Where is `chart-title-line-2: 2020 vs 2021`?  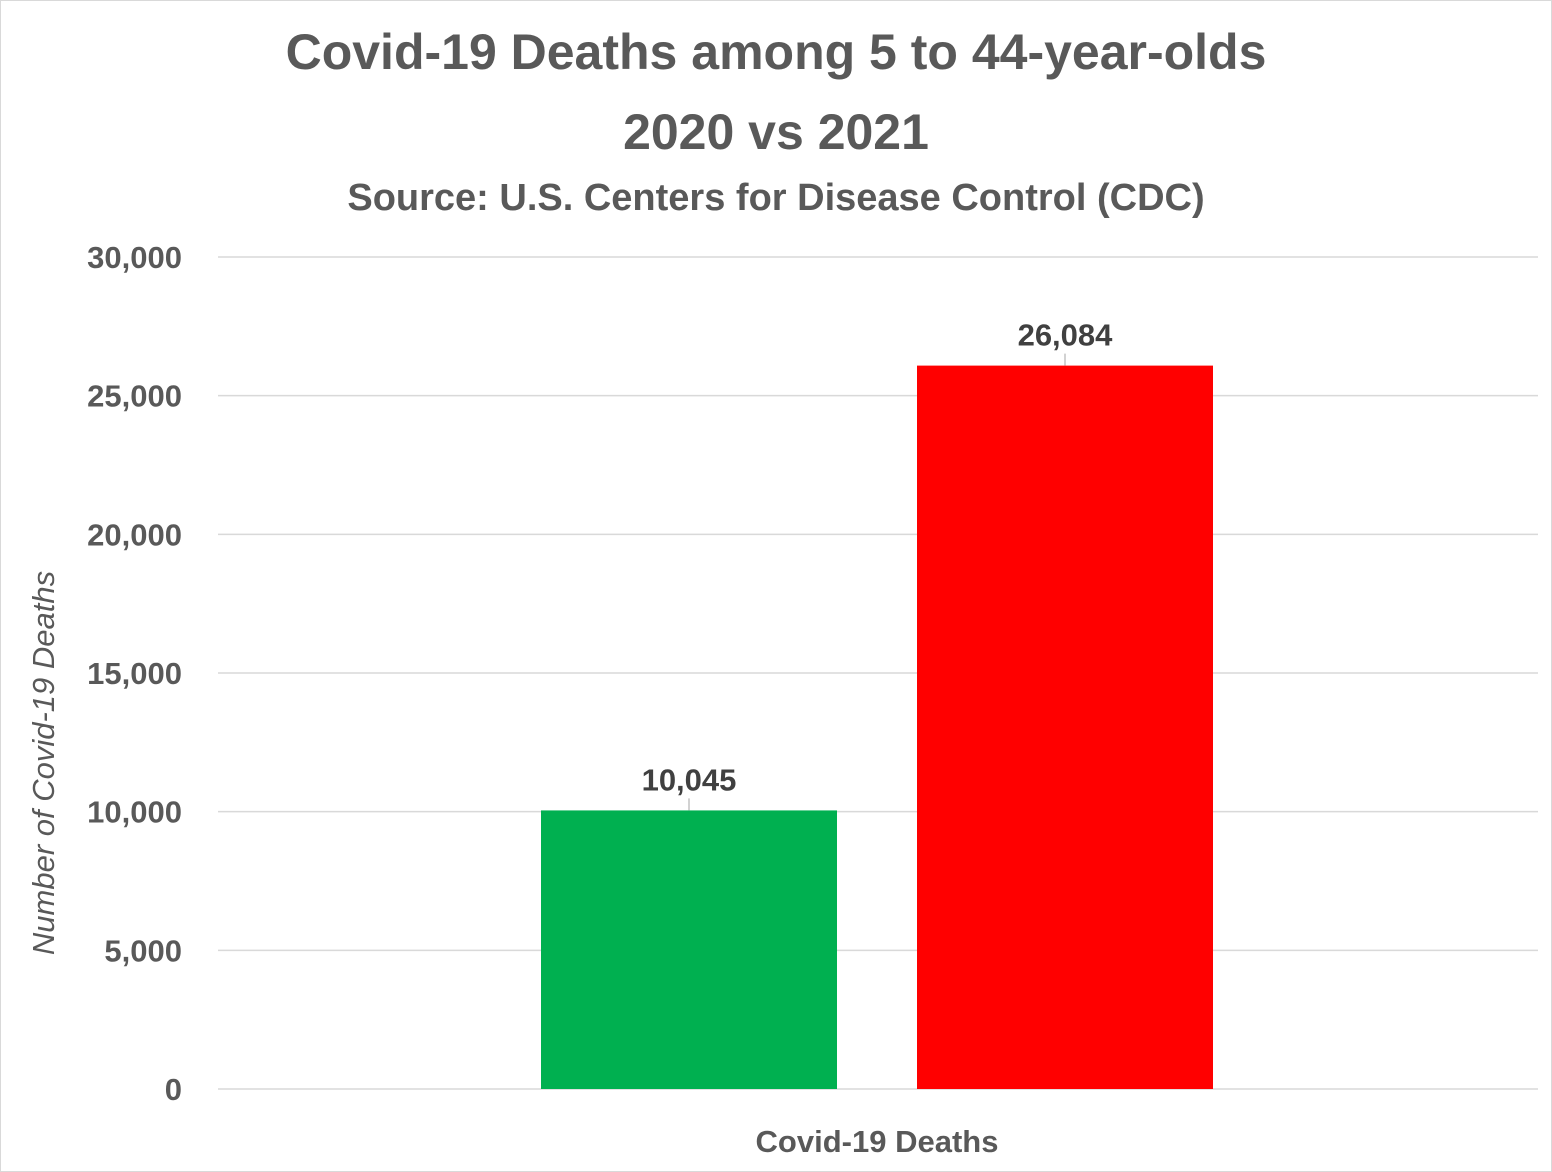
chart-title-line-2: 2020 vs 2021 is located at coordinates (776, 132).